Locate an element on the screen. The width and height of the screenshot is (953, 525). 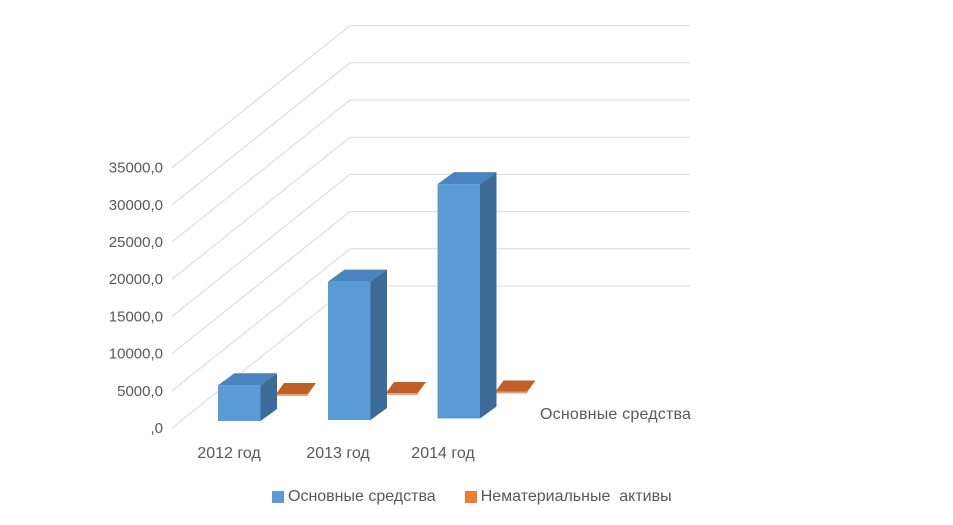
chart-legend: Основные средства Нематериальные активы is located at coordinates (472, 497).